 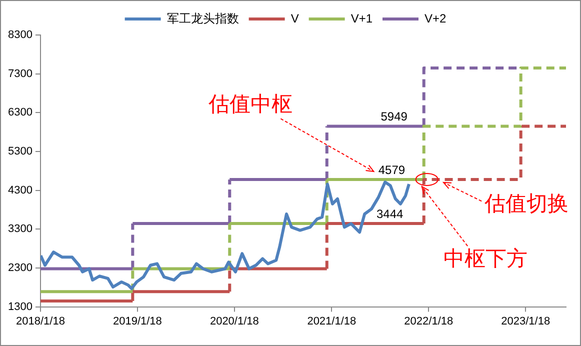 What do you see at coordinates (331, 321) in the screenshot?
I see `x-tick-label: 2021/1/18` at bounding box center [331, 321].